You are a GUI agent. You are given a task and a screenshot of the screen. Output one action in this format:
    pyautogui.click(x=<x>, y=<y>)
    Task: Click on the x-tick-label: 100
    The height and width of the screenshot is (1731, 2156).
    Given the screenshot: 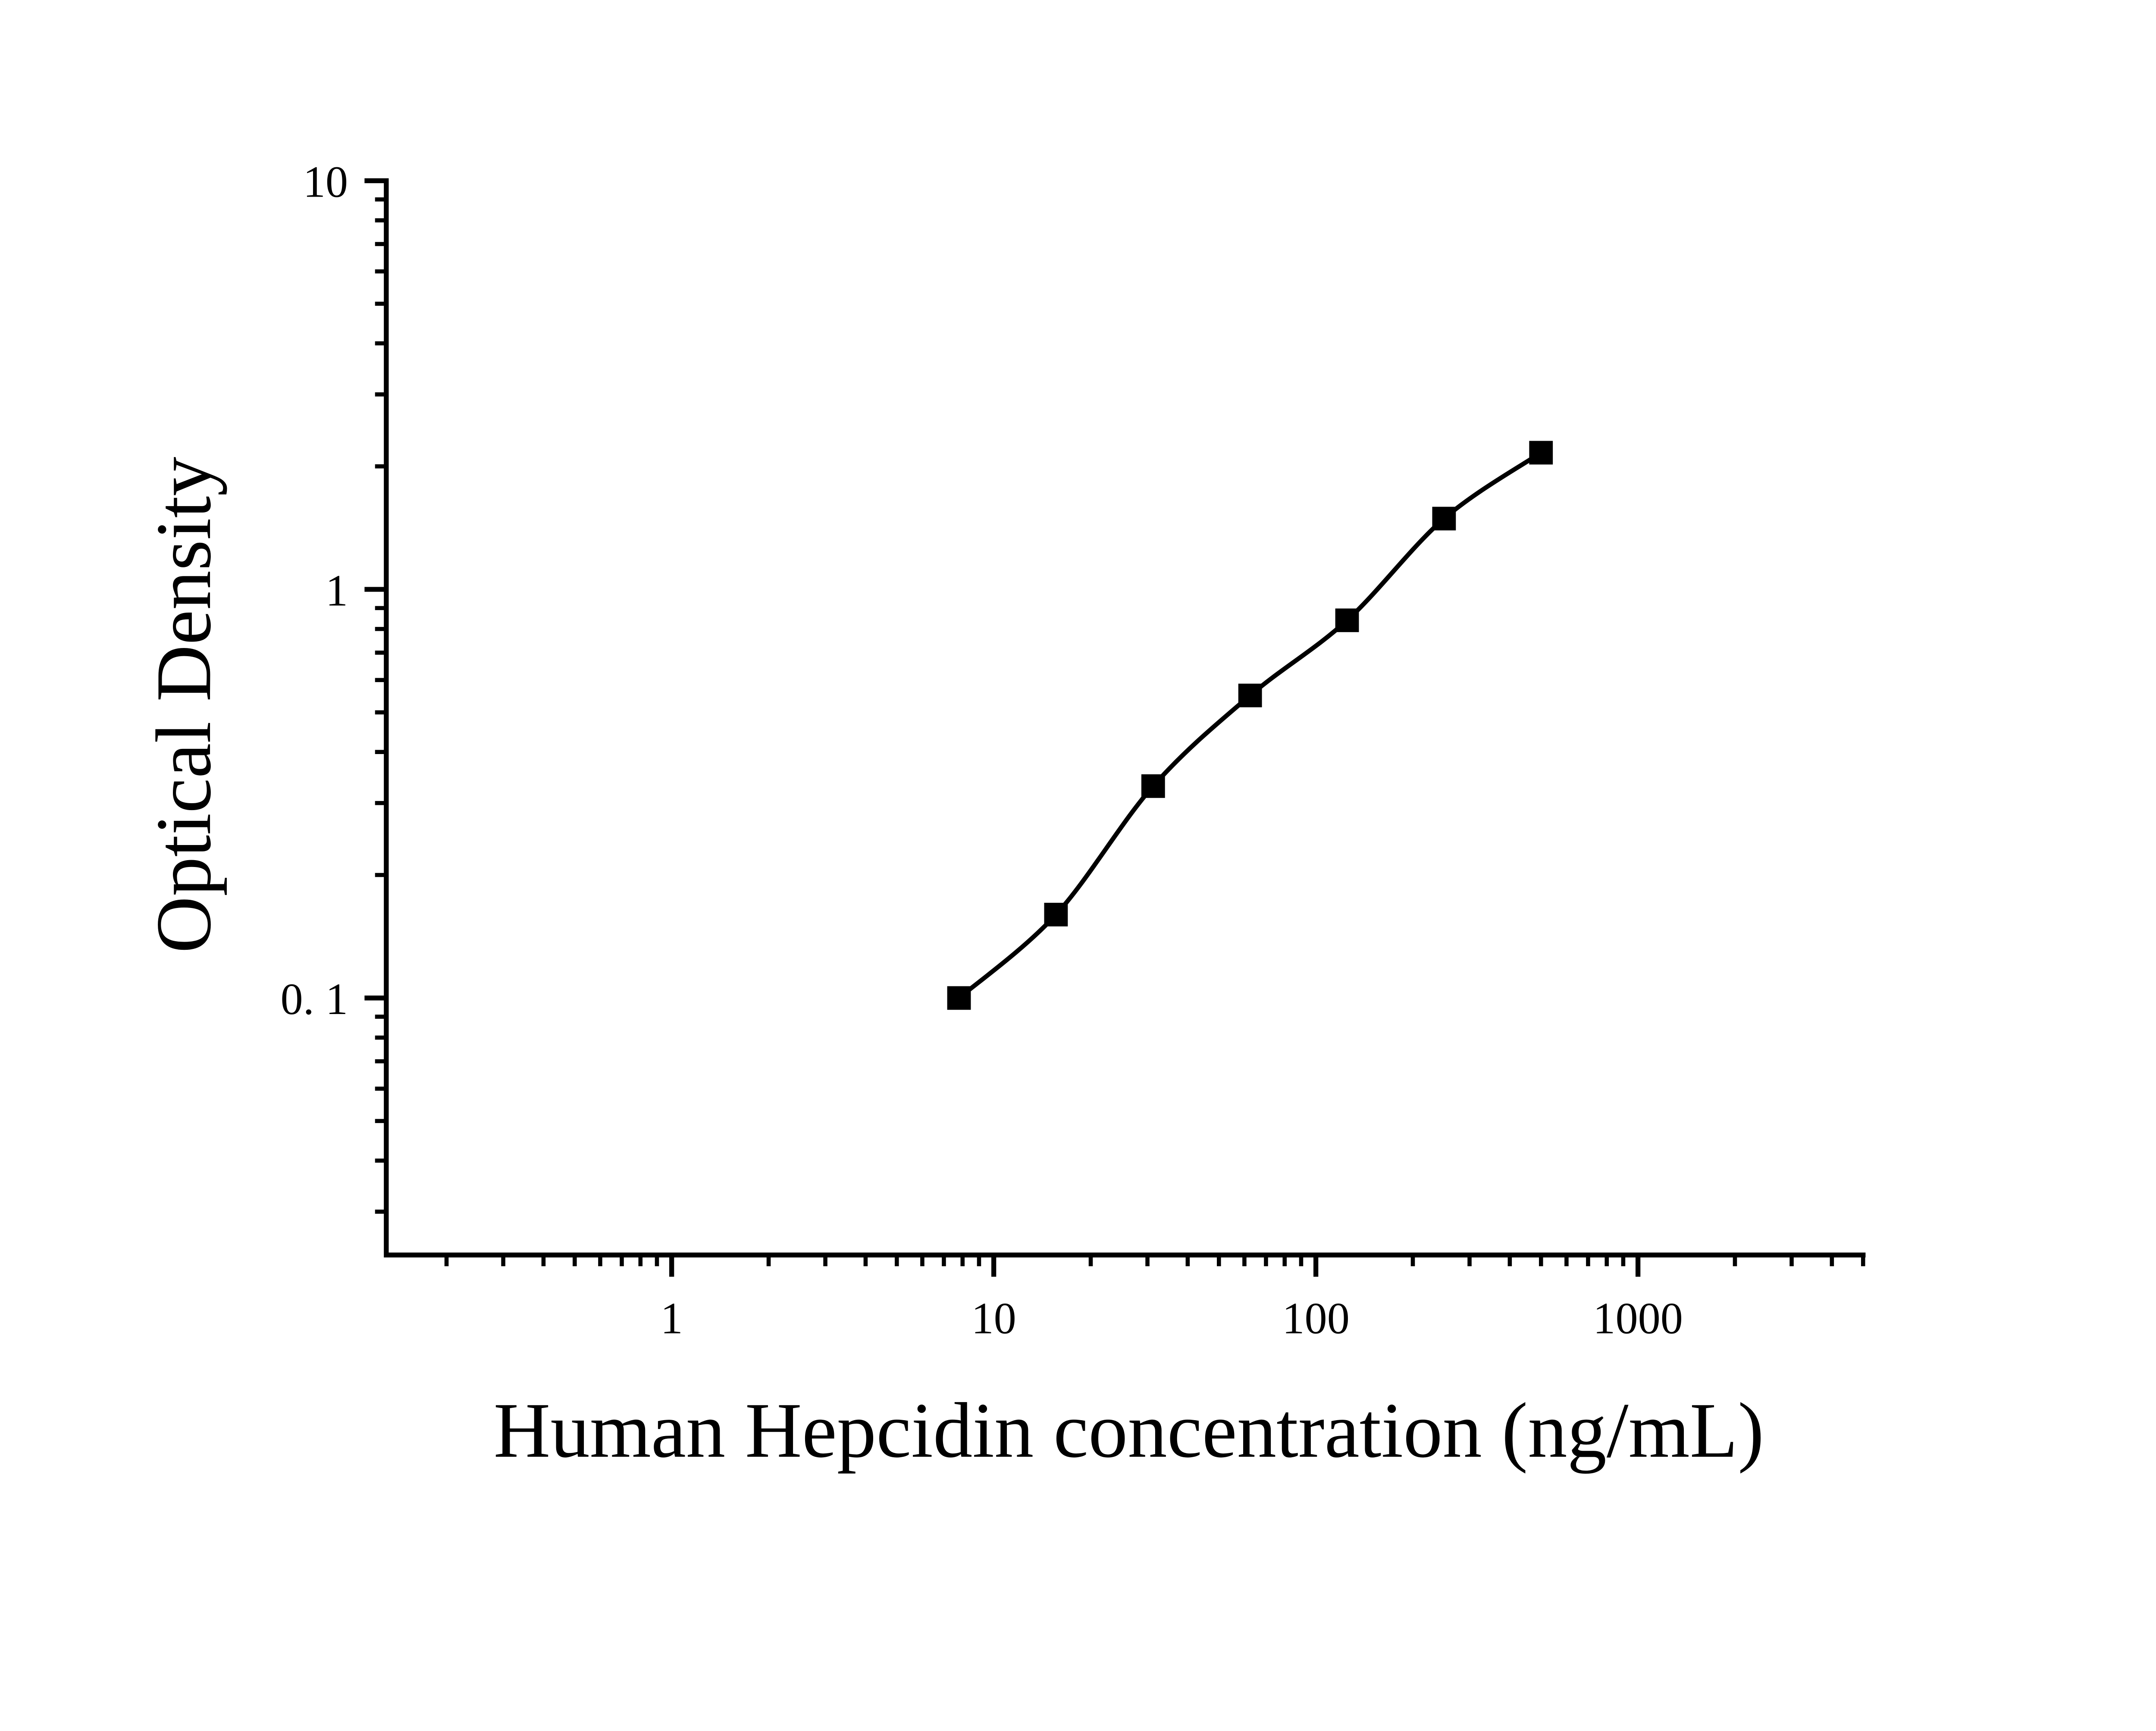 What is the action you would take?
    pyautogui.click(x=1316, y=1318)
    